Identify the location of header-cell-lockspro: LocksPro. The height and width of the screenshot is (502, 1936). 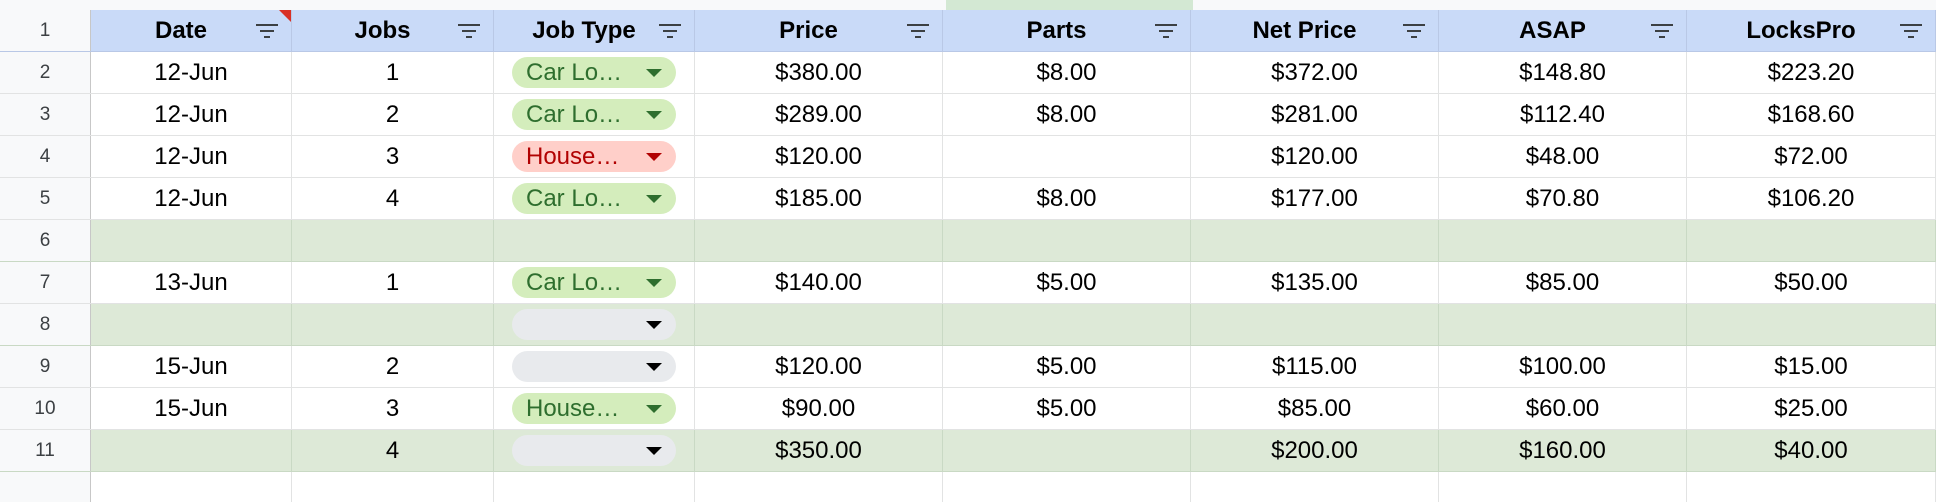
(1811, 30).